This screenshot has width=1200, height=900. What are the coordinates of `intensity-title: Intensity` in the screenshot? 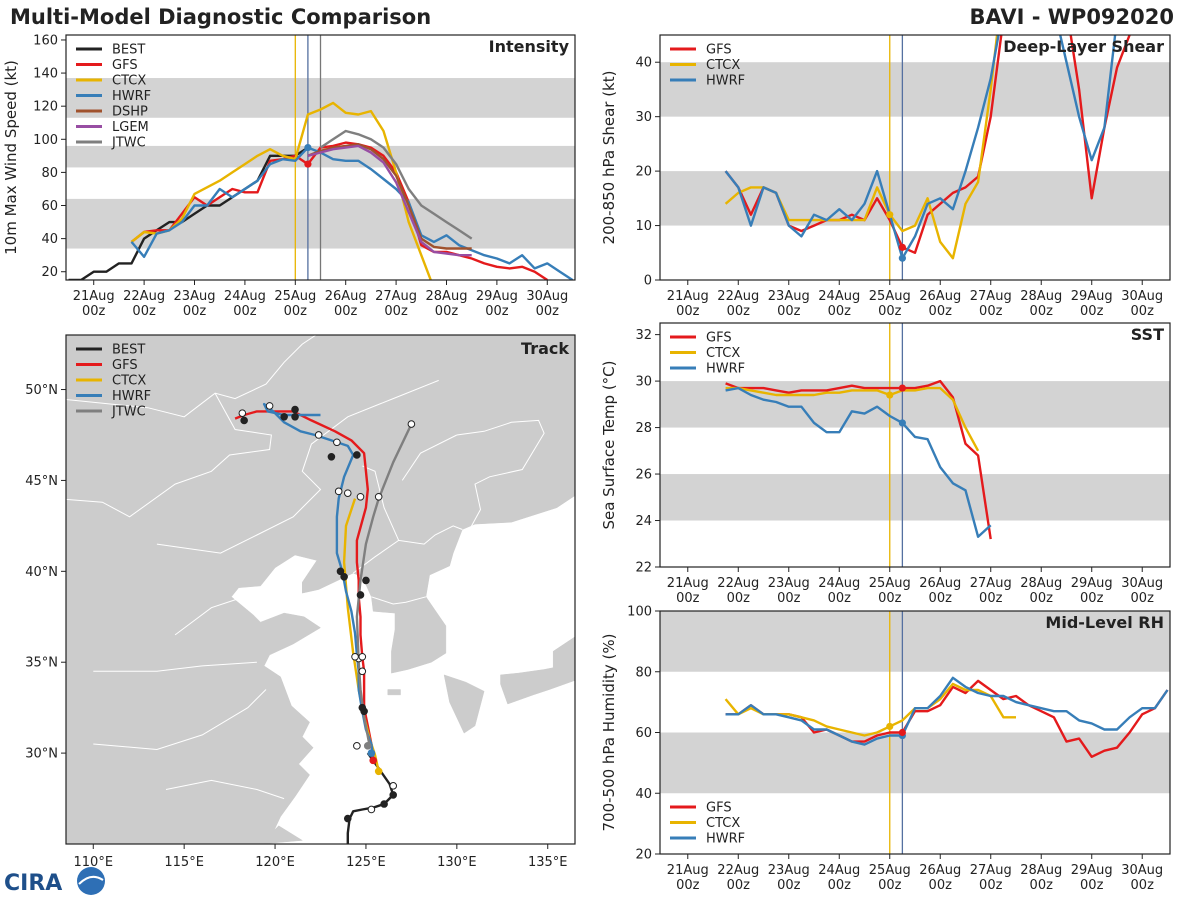 It's located at (529, 46).